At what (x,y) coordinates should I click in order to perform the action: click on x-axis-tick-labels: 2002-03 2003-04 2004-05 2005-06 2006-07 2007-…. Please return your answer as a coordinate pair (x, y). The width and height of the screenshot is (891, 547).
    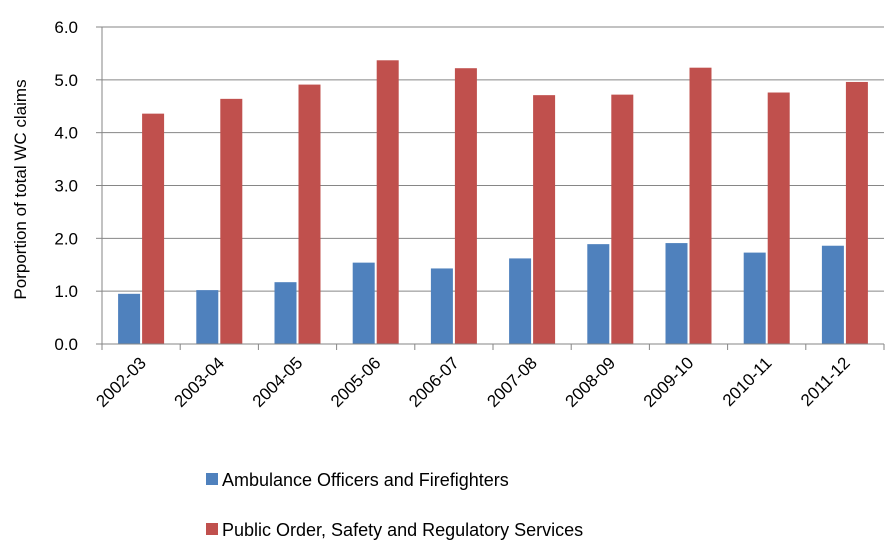
    Looking at the image, I should click on (472, 382).